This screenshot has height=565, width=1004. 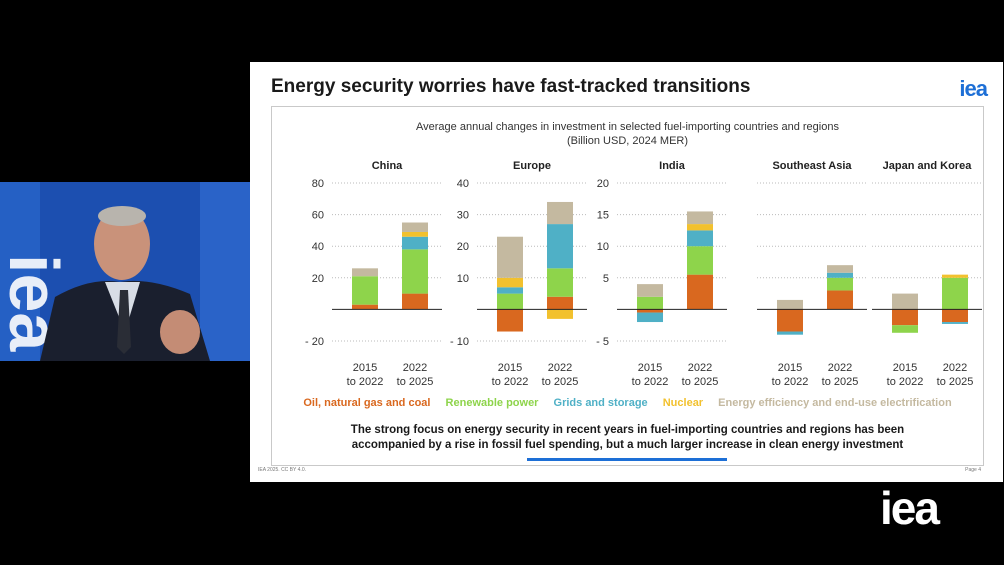 What do you see at coordinates (602, 342) in the screenshot?
I see `y-tick-label: - 5` at bounding box center [602, 342].